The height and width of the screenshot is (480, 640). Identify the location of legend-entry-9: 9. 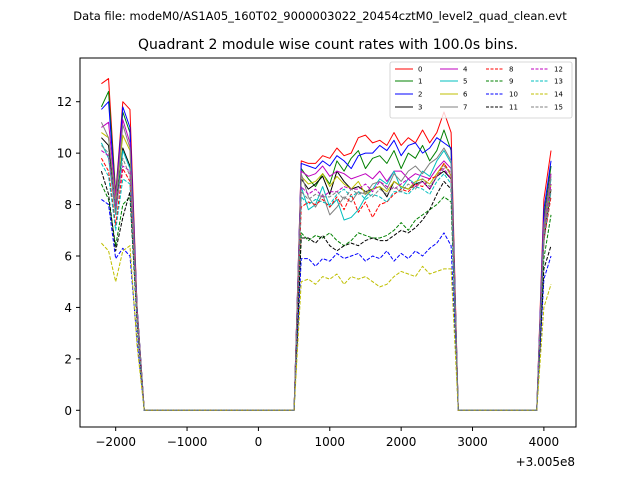
(499, 82).